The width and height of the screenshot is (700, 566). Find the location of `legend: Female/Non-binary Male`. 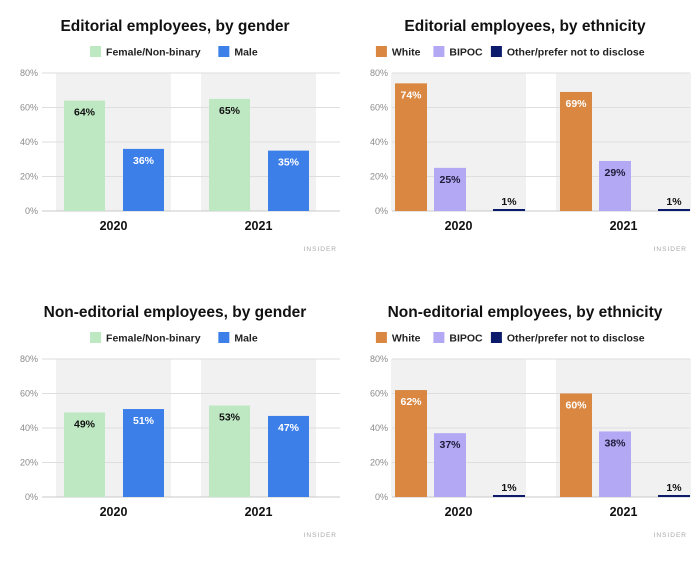

legend: Female/Non-binary Male is located at coordinates (174, 52).